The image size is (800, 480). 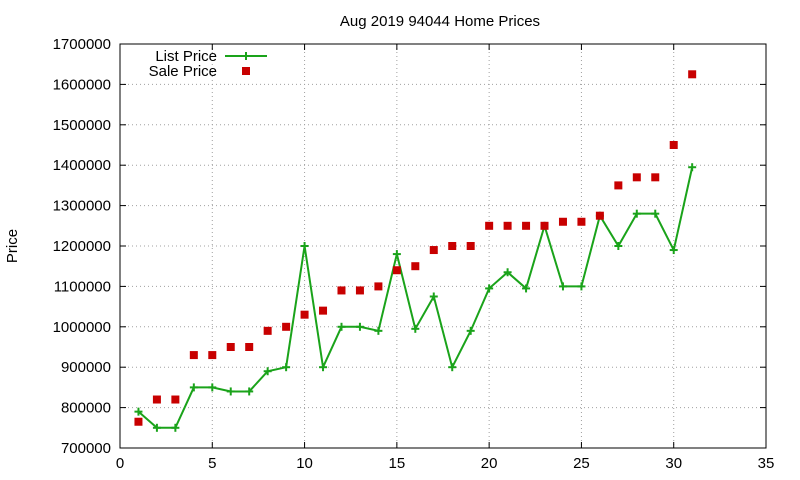 I want to click on y-tick-label: 1700000, so click(x=82, y=44).